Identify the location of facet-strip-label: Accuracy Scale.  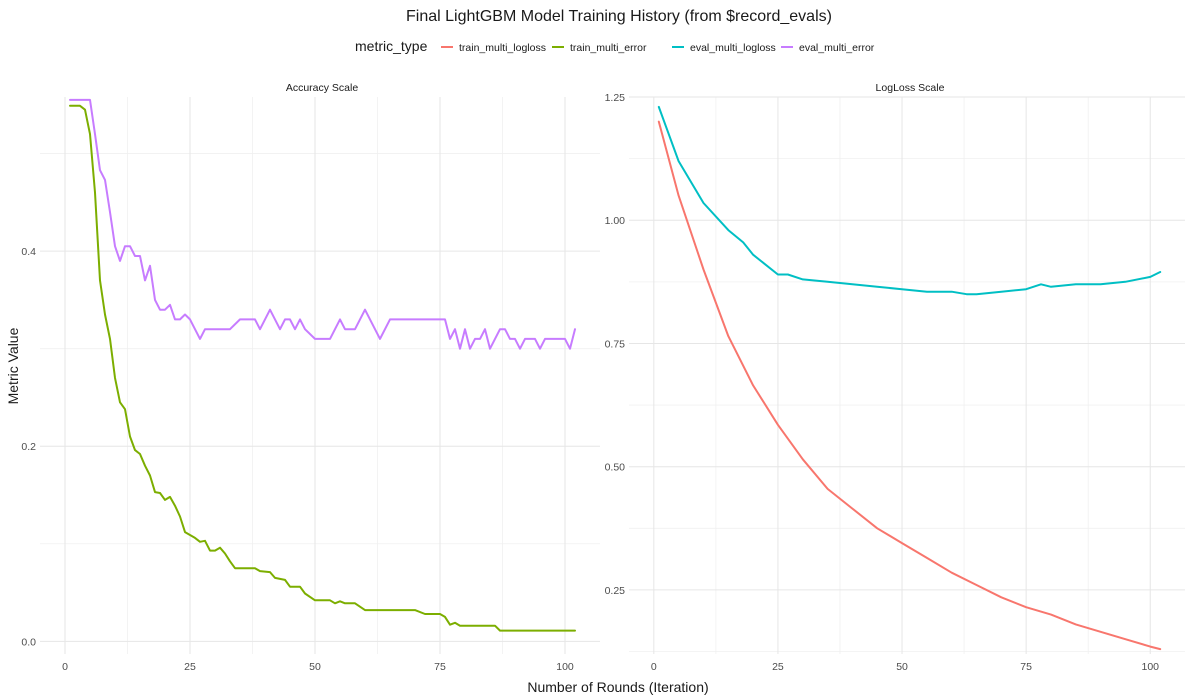
(322, 88).